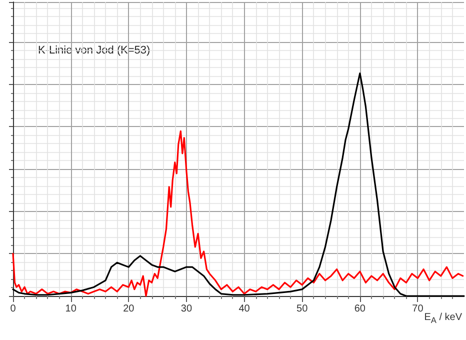 The image size is (466, 340). I want to click on x-tick-label: 40, so click(244, 309).